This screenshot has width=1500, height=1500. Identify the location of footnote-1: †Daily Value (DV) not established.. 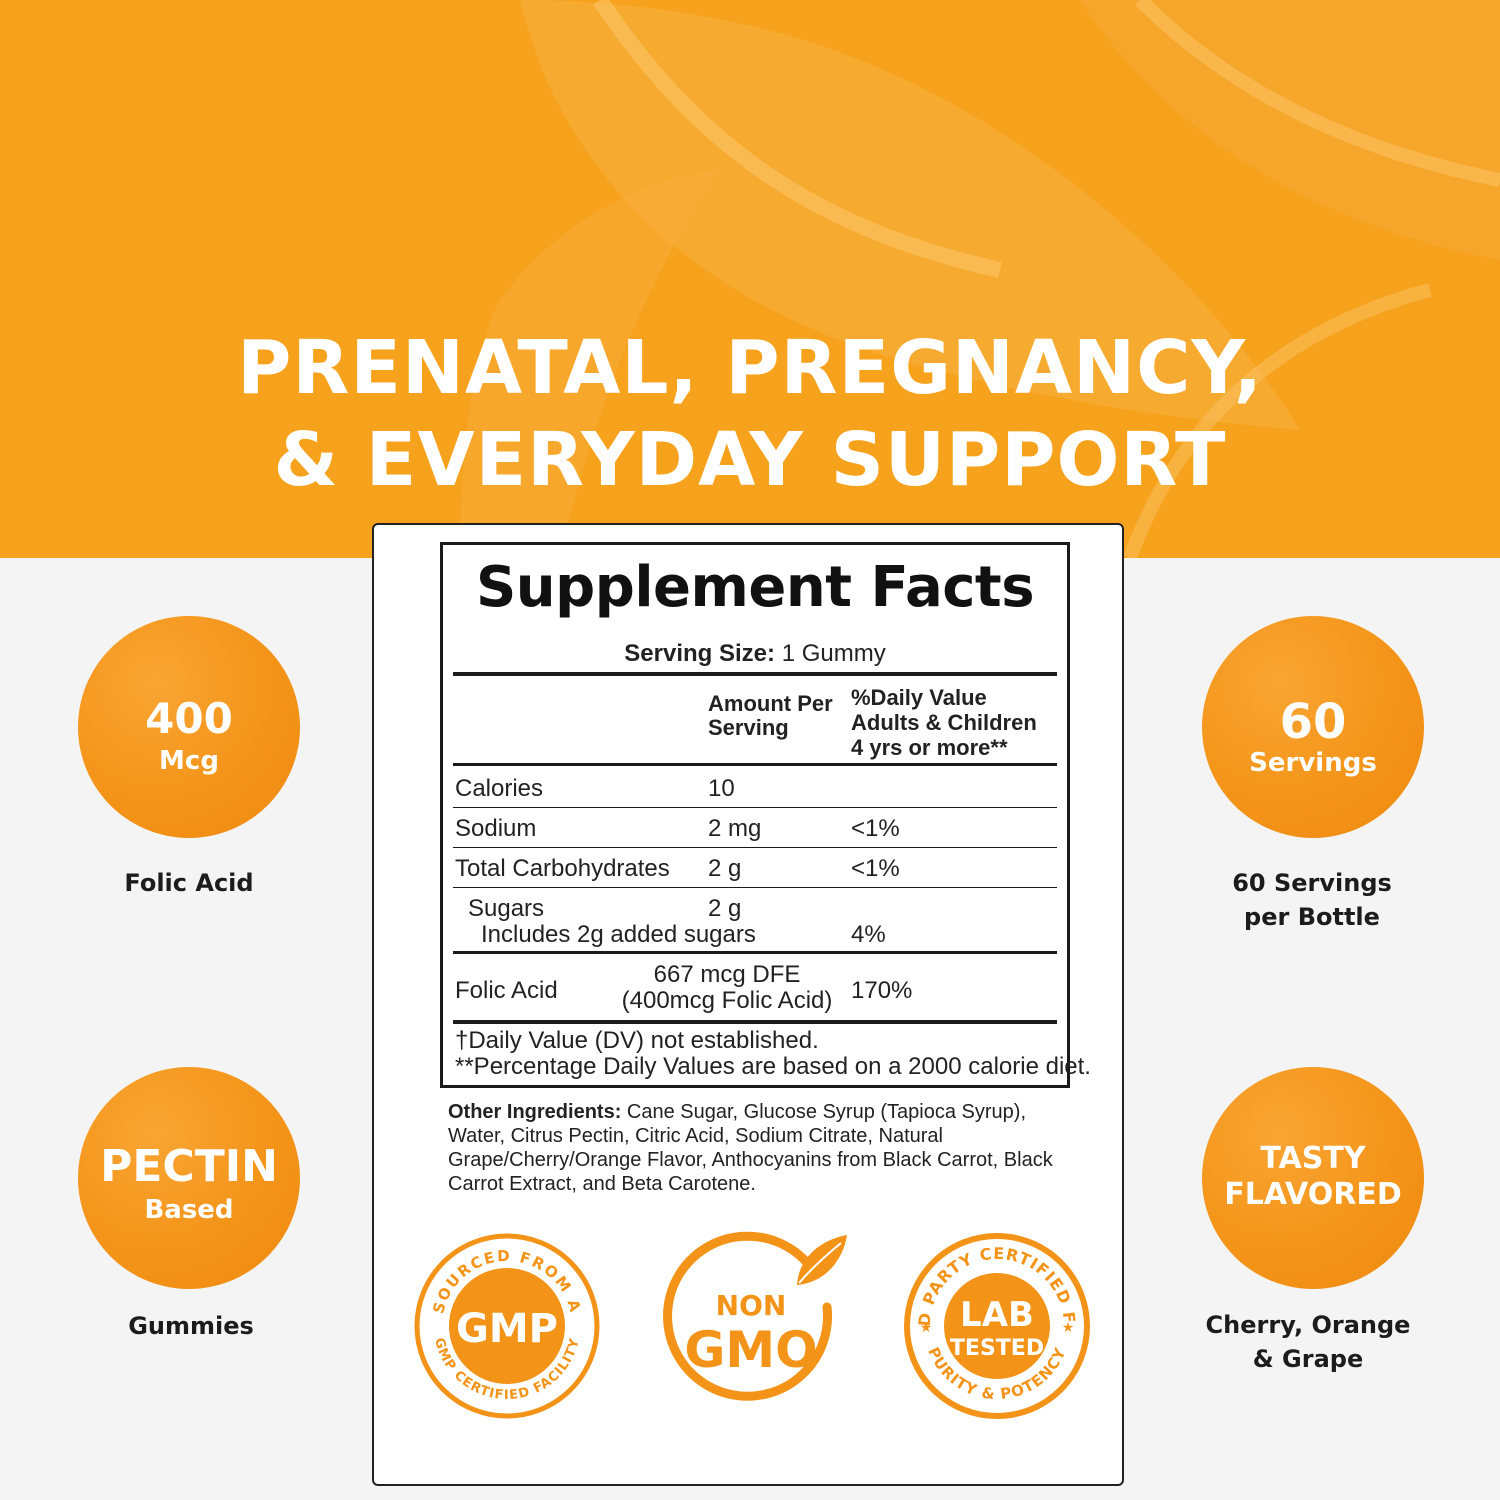
(637, 1040).